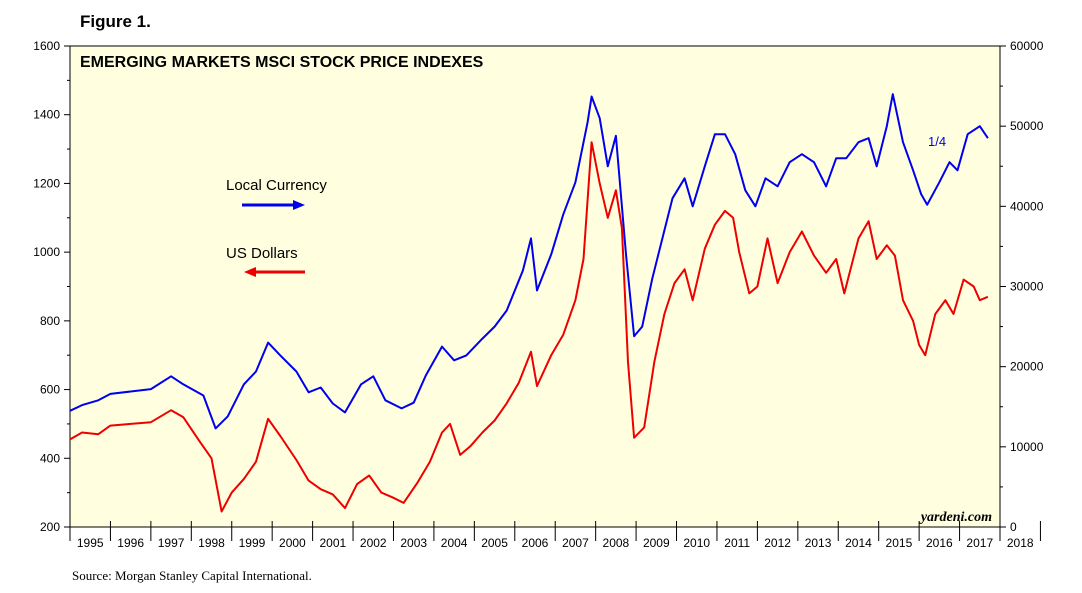  What do you see at coordinates (373, 543) in the screenshot?
I see `year-label: 2002` at bounding box center [373, 543].